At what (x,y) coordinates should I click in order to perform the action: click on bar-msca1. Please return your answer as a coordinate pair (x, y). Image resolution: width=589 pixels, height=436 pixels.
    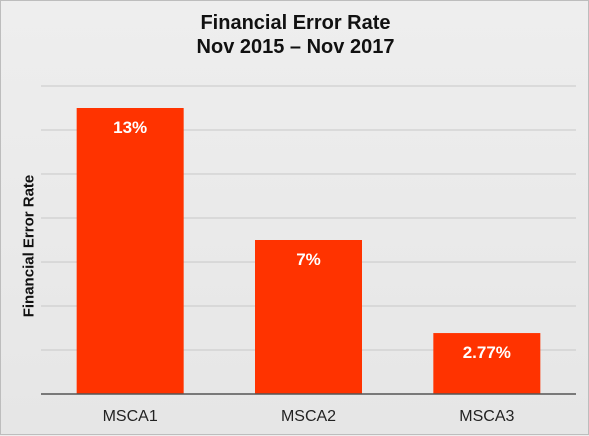
    Looking at the image, I should click on (130, 251).